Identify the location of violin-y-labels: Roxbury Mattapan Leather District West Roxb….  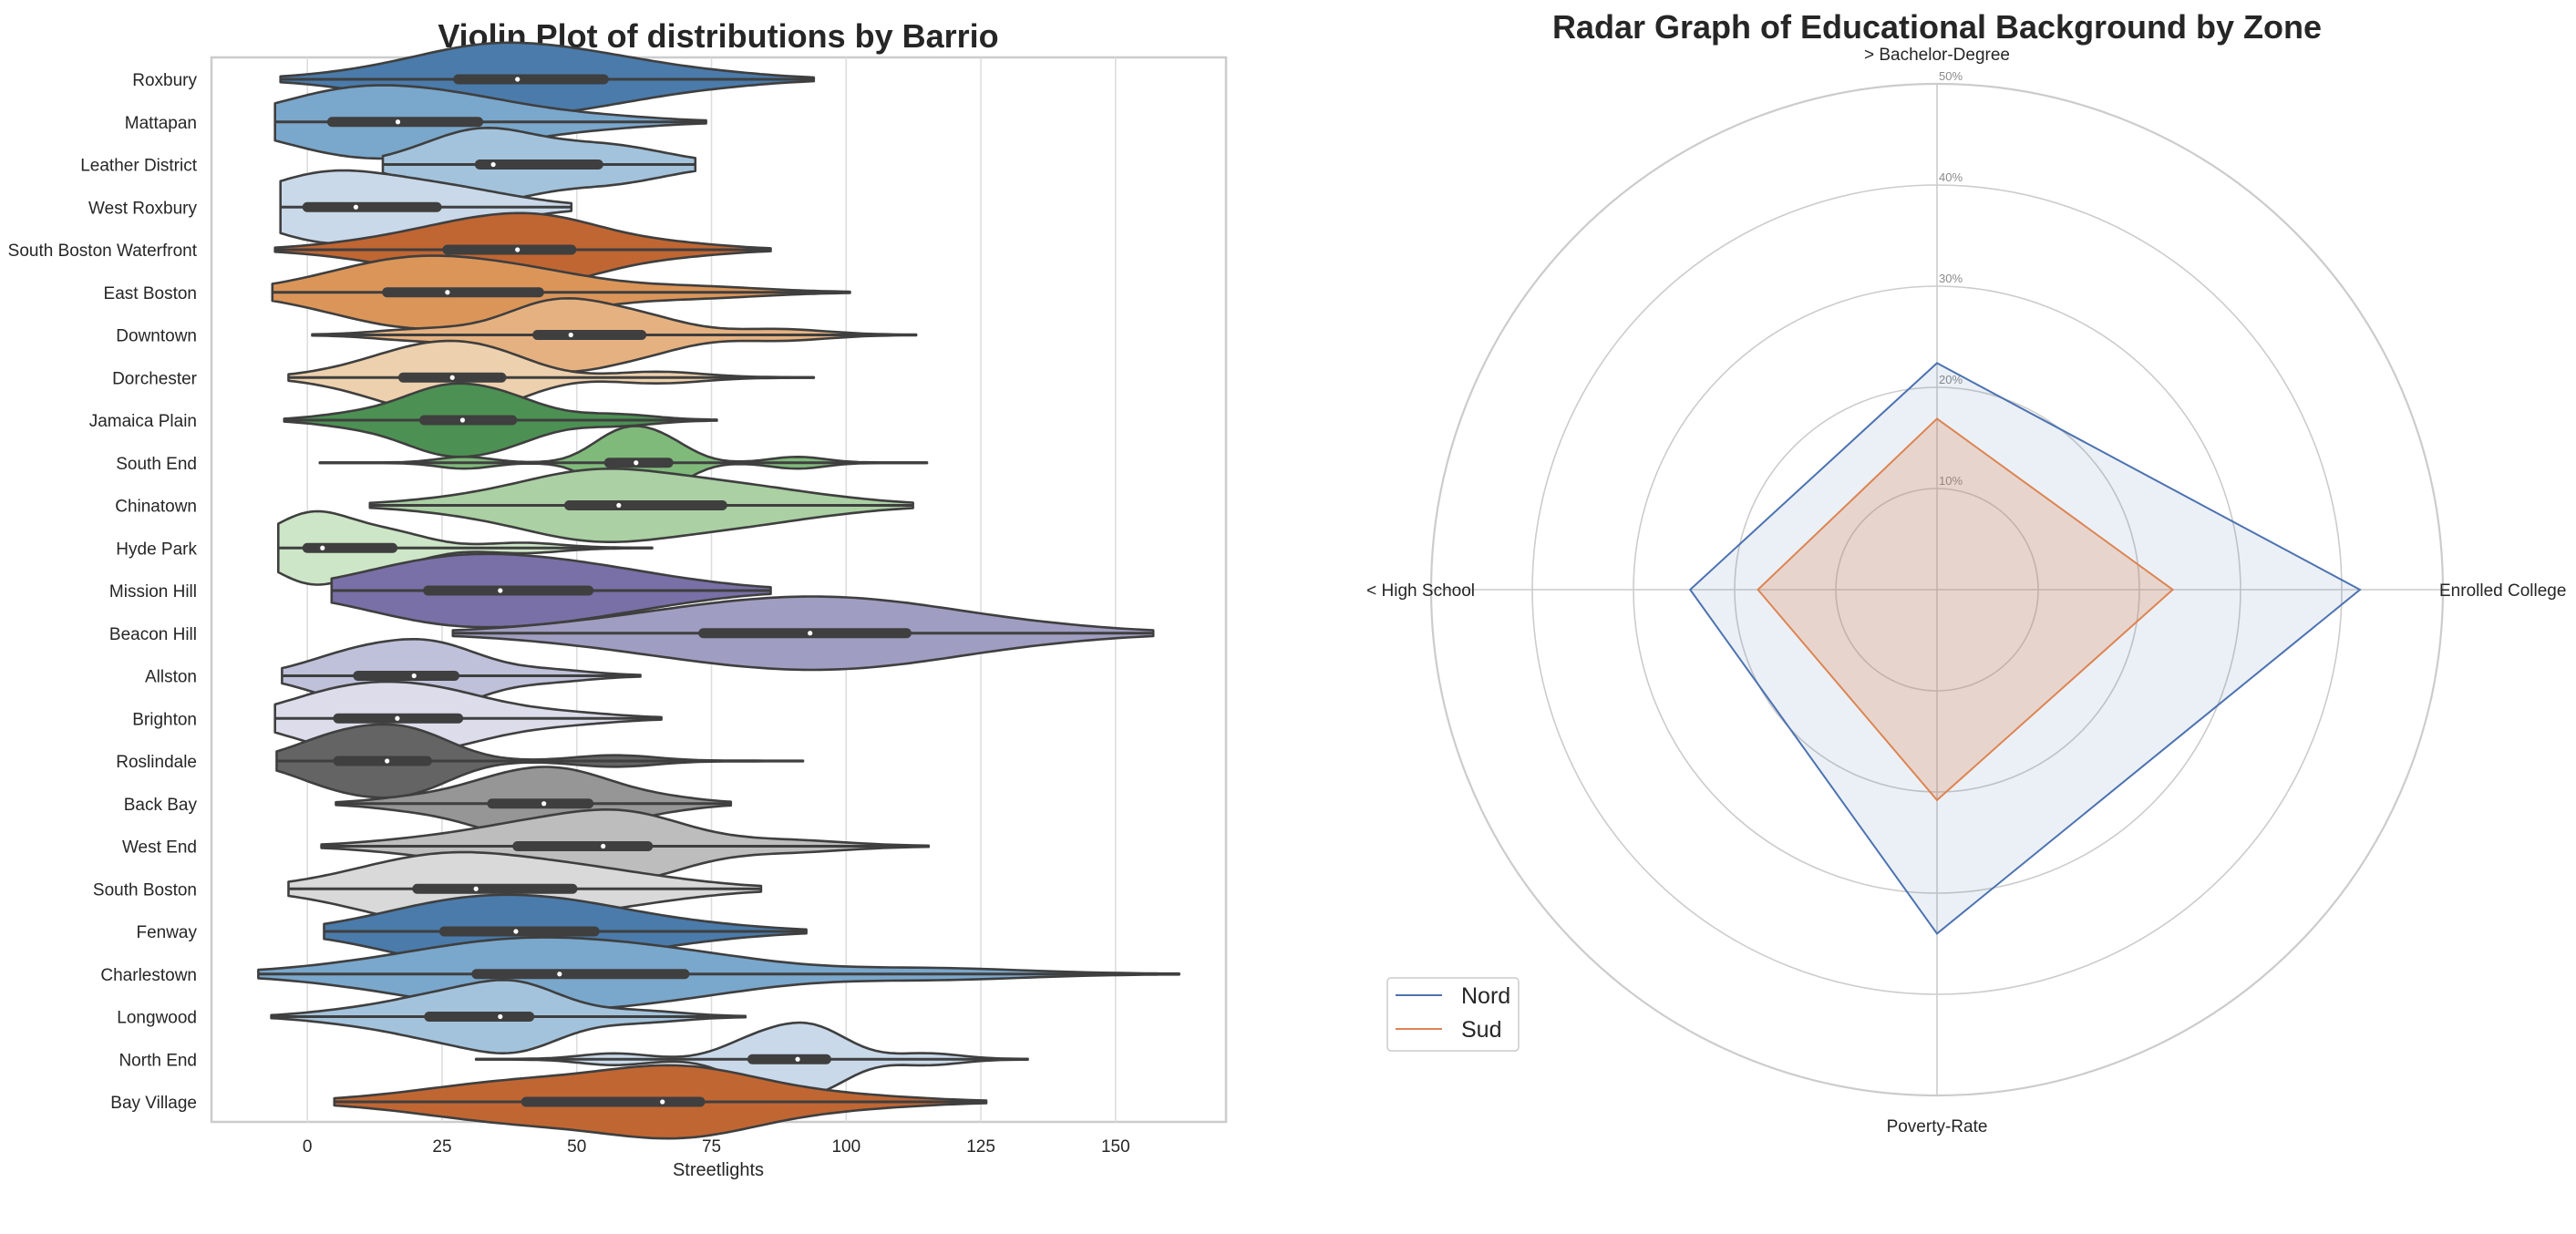
(103, 592).